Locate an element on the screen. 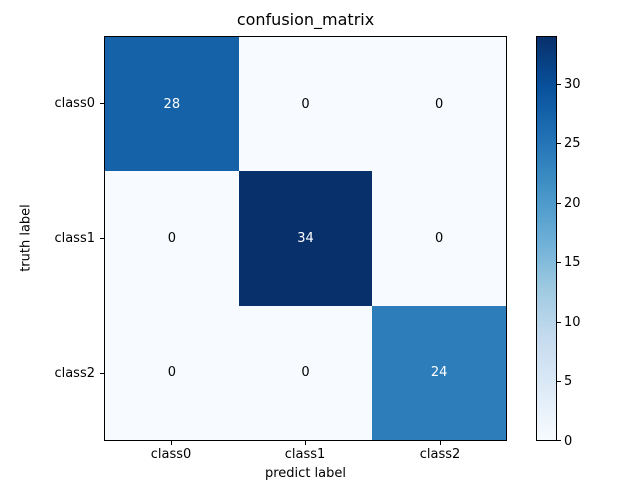 The image size is (640, 481). heatmap-cell-r0c0: 28 is located at coordinates (172, 104).